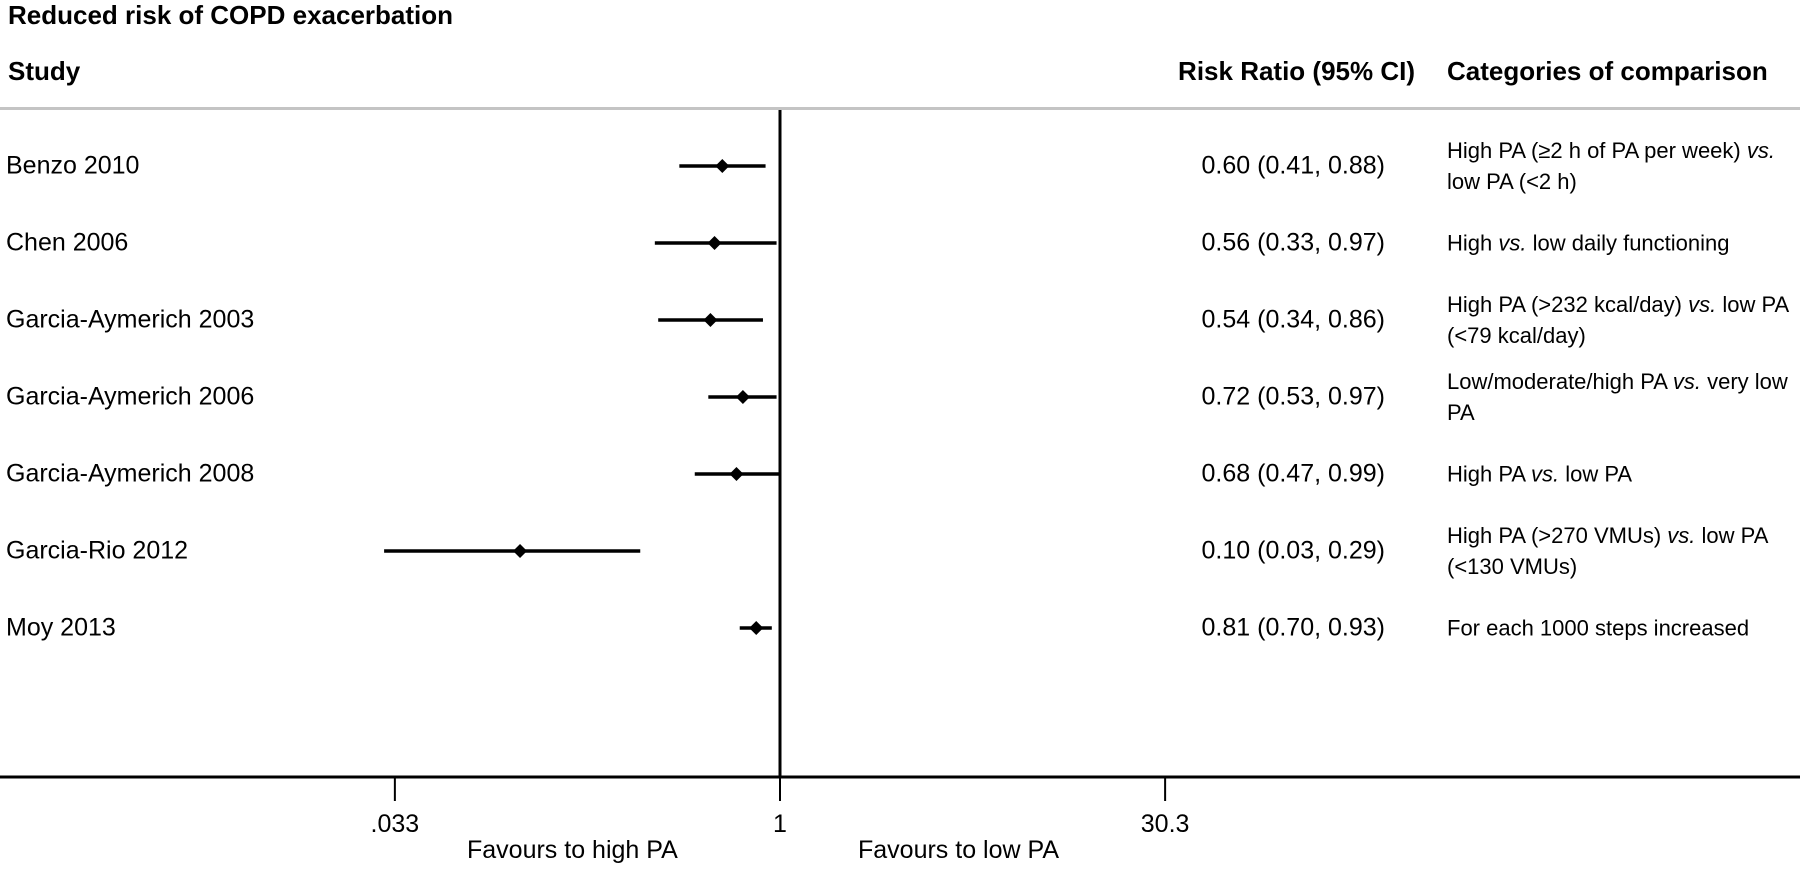 The height and width of the screenshot is (878, 1800). Describe the element at coordinates (67, 242) in the screenshot. I see `study-name: Chen 2006` at that location.